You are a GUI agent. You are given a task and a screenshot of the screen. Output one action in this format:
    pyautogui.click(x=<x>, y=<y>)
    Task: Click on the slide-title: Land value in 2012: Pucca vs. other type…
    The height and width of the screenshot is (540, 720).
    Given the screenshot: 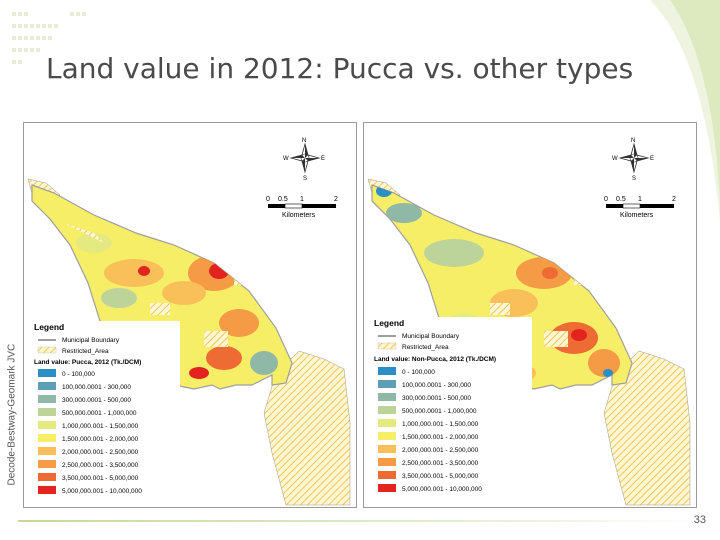 What is the action you would take?
    pyautogui.click(x=340, y=68)
    